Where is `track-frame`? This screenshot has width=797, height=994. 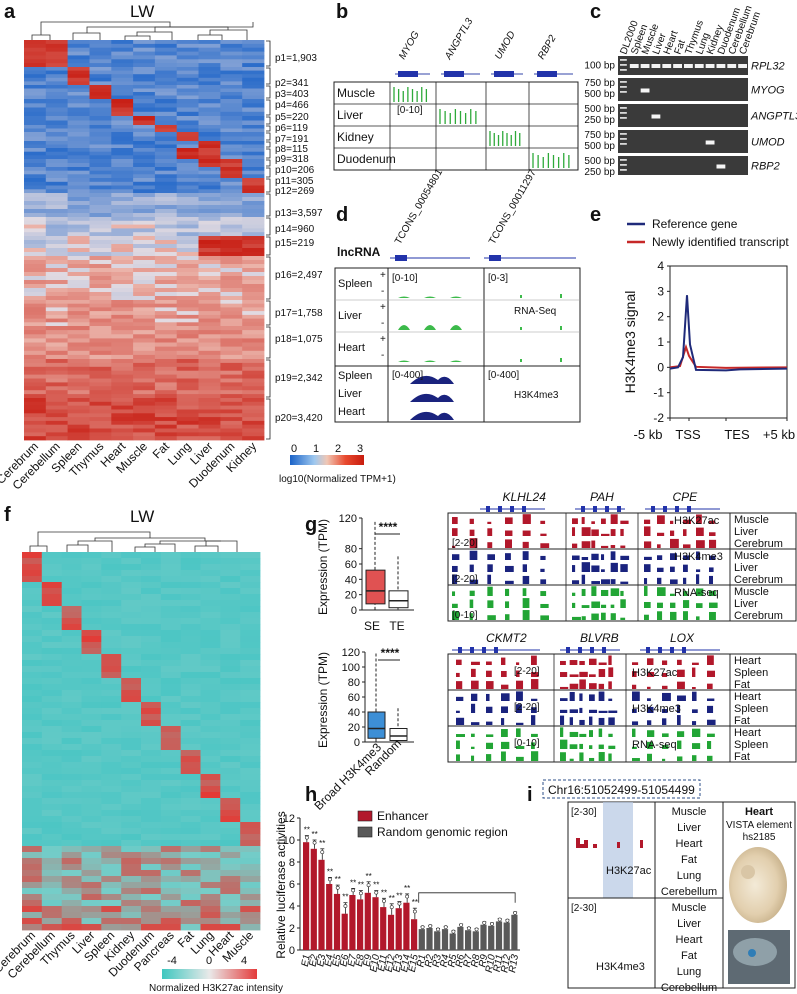 track-frame is located at coordinates (681, 895).